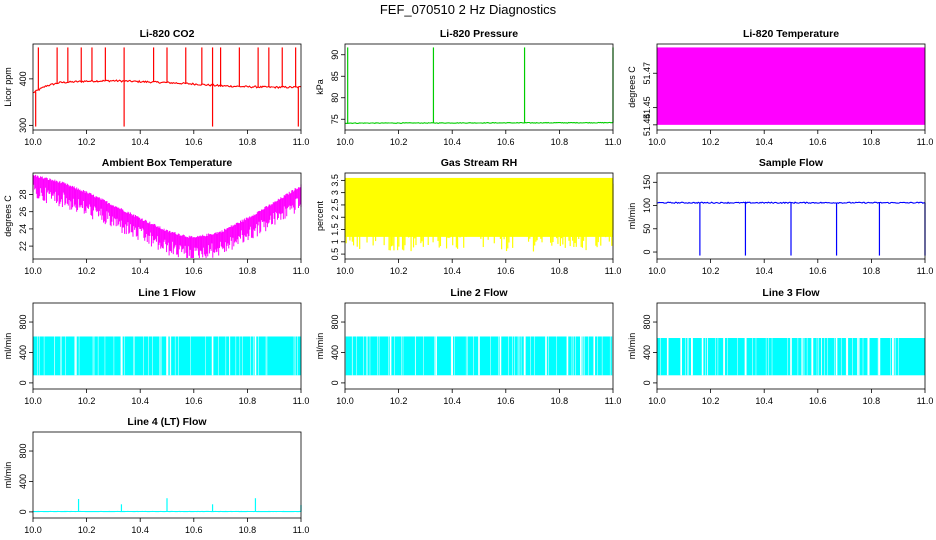 This screenshot has height=540, width=936. I want to click on figure-title: FEF_070510 2 Hz Diagnostics, so click(468, 9).